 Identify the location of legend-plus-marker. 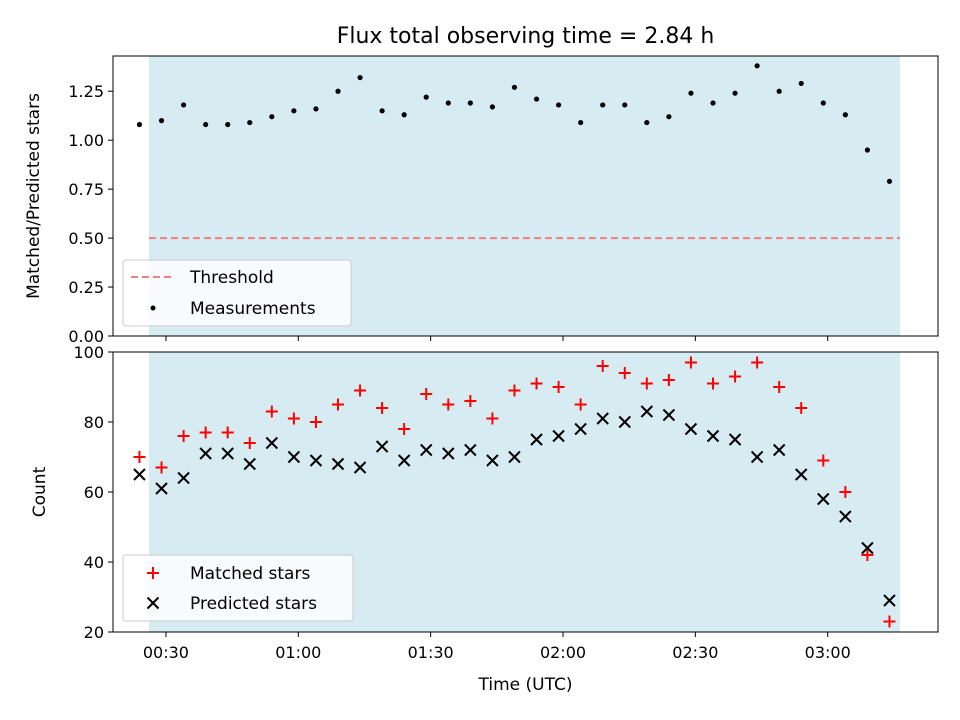
(153, 573).